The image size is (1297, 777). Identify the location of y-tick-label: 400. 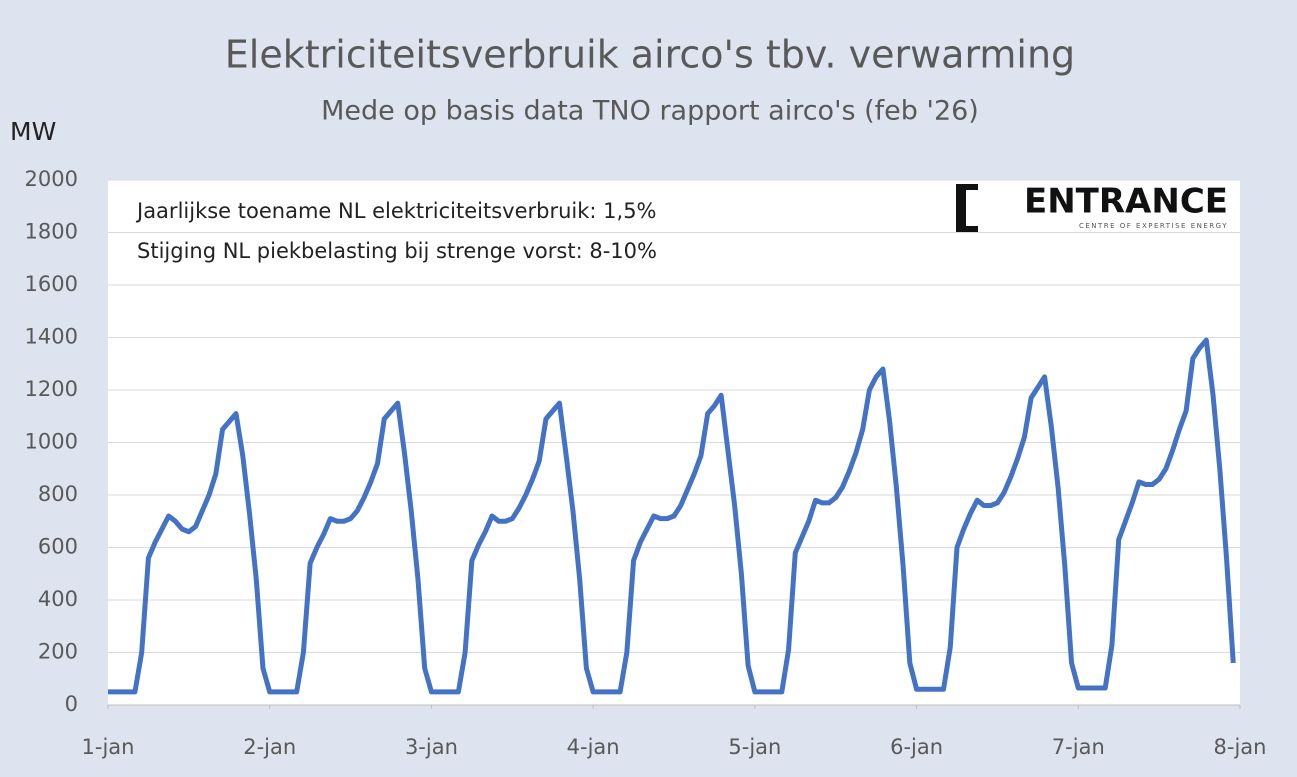
(58, 599).